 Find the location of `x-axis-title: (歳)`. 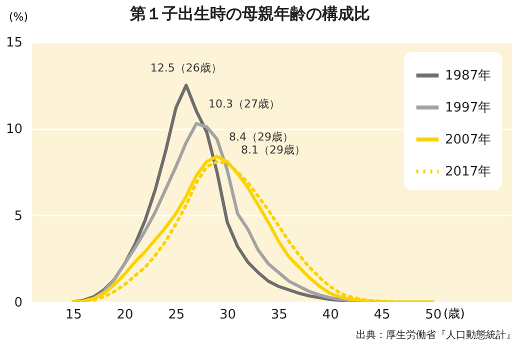

x-axis-title: (歳) is located at coordinates (454, 313).